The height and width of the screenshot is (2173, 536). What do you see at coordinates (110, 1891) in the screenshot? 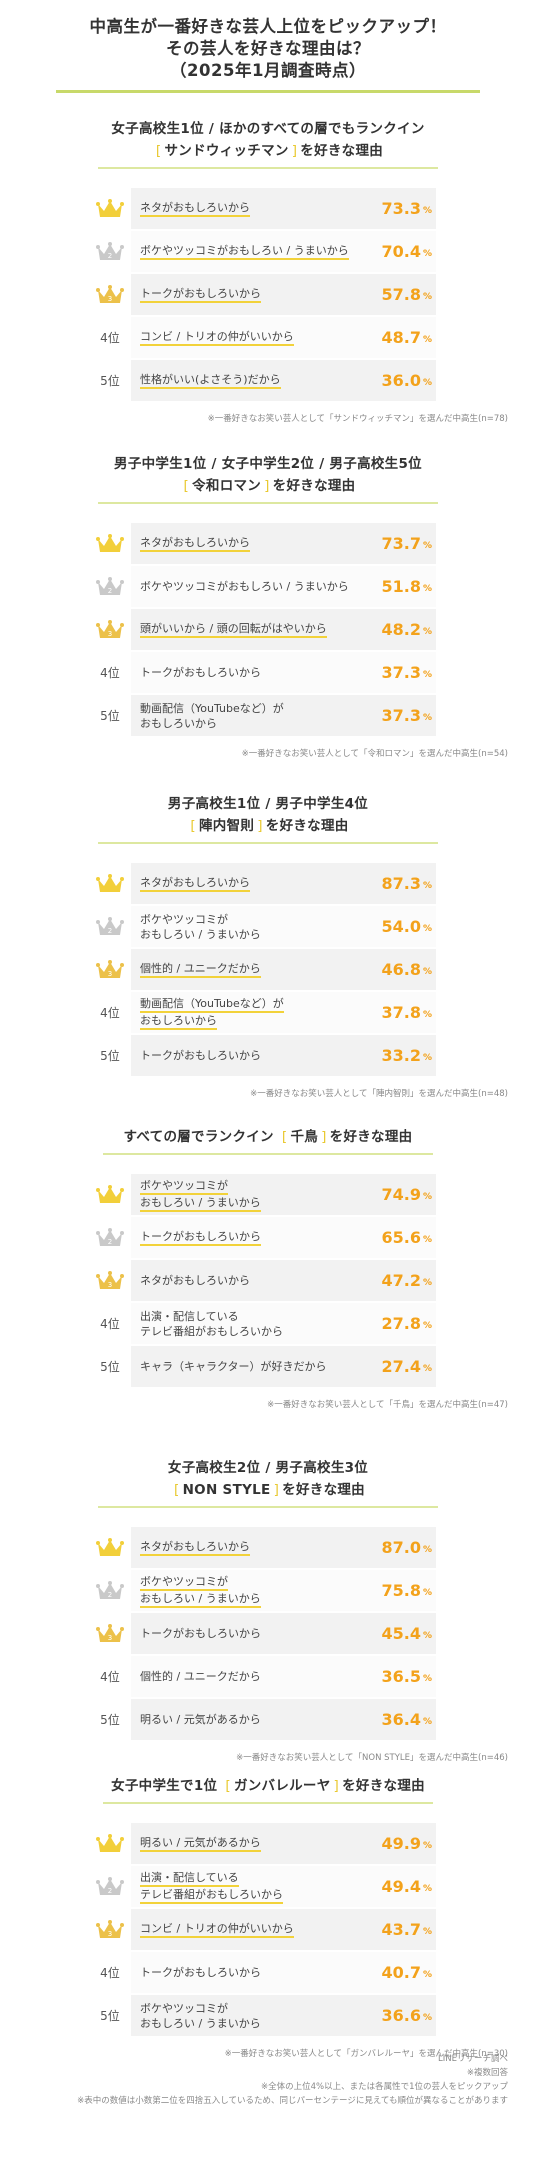
I see `svg-text: 2` at bounding box center [110, 1891].